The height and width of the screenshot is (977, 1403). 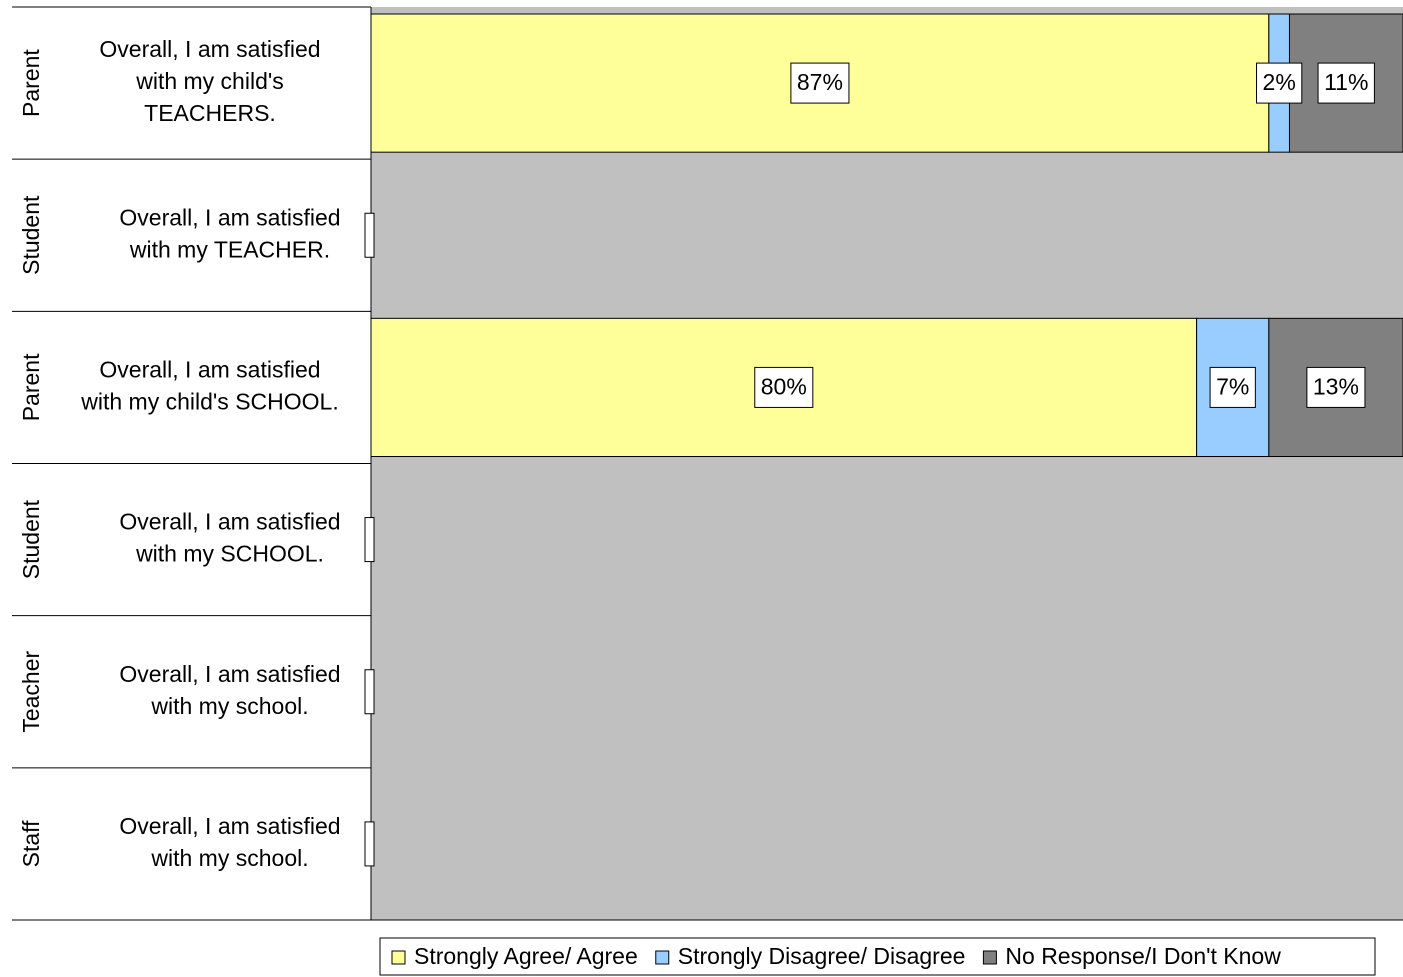 I want to click on value-label: 87%, so click(x=820, y=82).